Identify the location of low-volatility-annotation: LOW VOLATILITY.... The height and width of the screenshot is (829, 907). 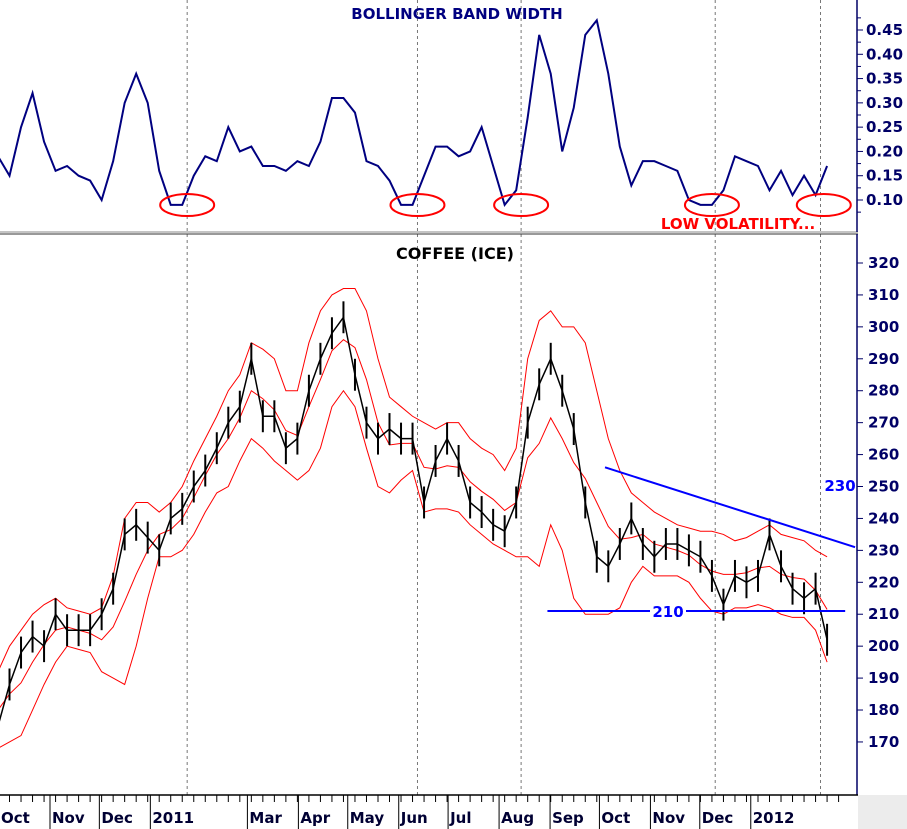
(738, 224).